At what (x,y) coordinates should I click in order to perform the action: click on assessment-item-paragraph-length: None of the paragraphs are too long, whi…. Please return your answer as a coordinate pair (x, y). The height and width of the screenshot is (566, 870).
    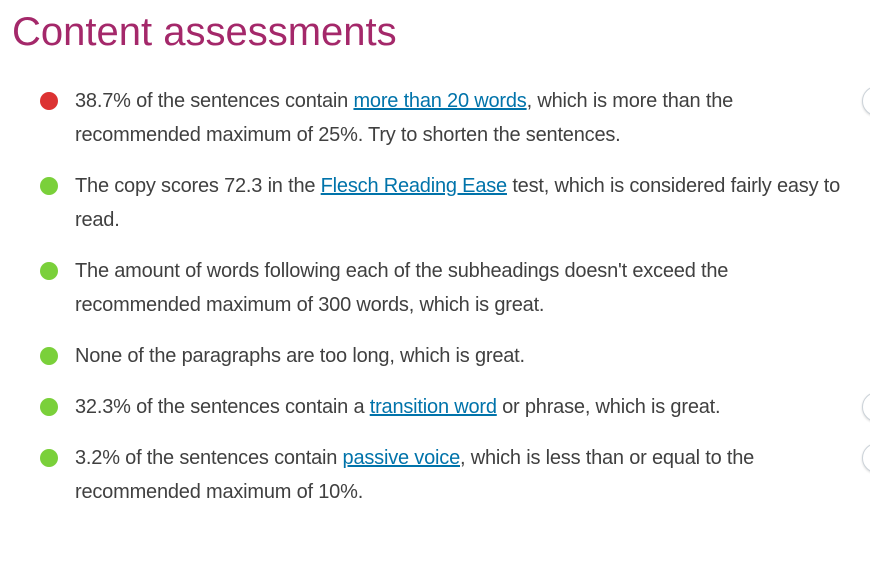
    Looking at the image, I should click on (435, 356).